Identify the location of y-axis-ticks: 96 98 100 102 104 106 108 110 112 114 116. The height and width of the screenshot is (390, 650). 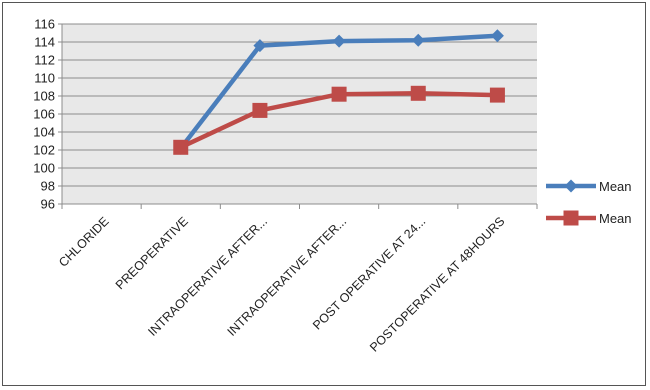
(47, 114).